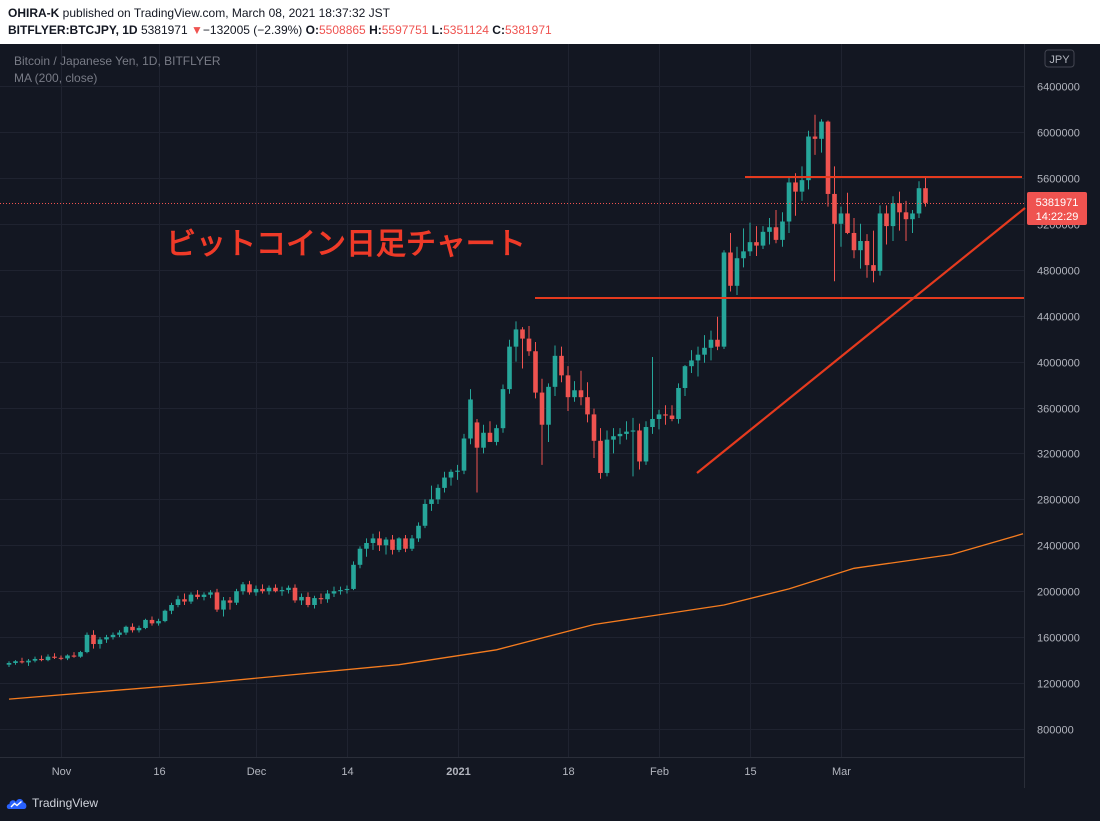 This screenshot has width=1100, height=821. Describe the element at coordinates (346, 244) in the screenshot. I see `chart-annotation-text: ビットコイン日足チャート` at that location.